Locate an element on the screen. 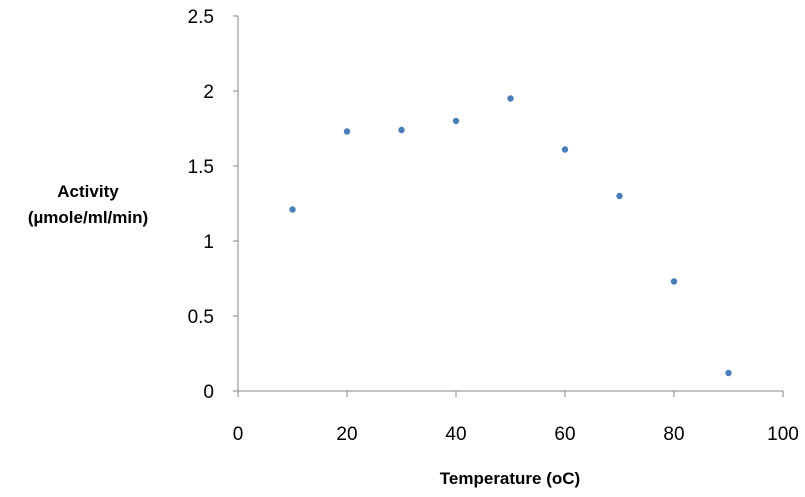 This screenshot has height=497, width=805. x-axis-label: Temperature (oC) is located at coordinates (510, 478).